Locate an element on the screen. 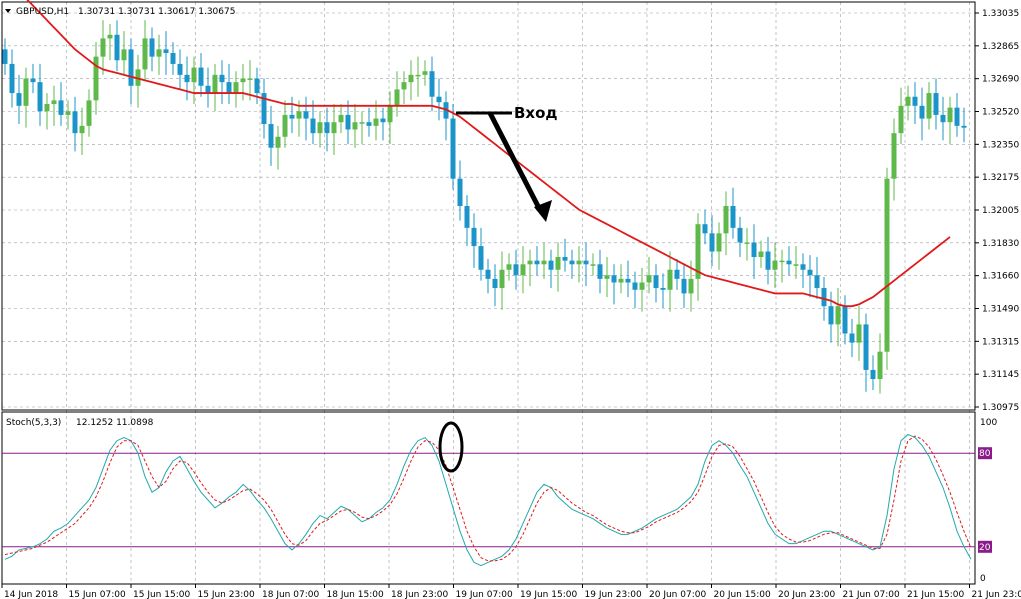 The image size is (1021, 599). entry-label: Вход is located at coordinates (536, 113).